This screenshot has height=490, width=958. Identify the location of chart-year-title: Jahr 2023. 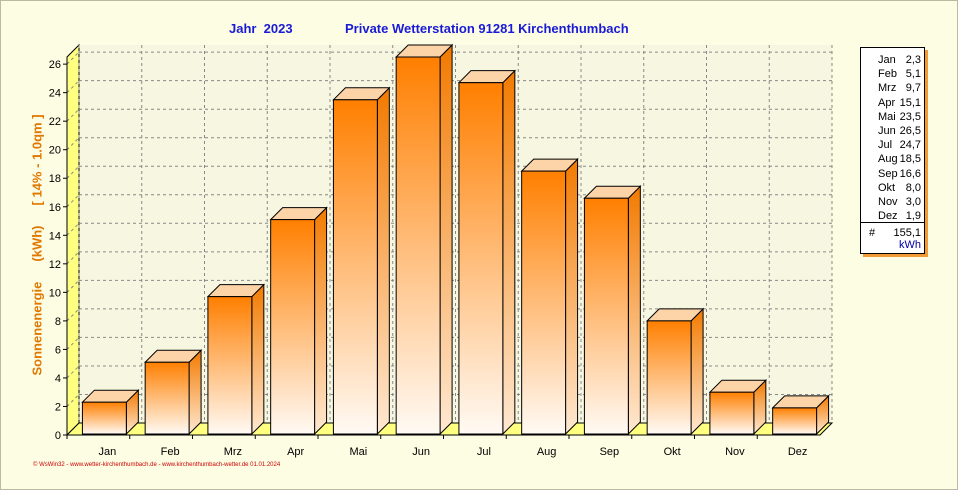
(261, 28).